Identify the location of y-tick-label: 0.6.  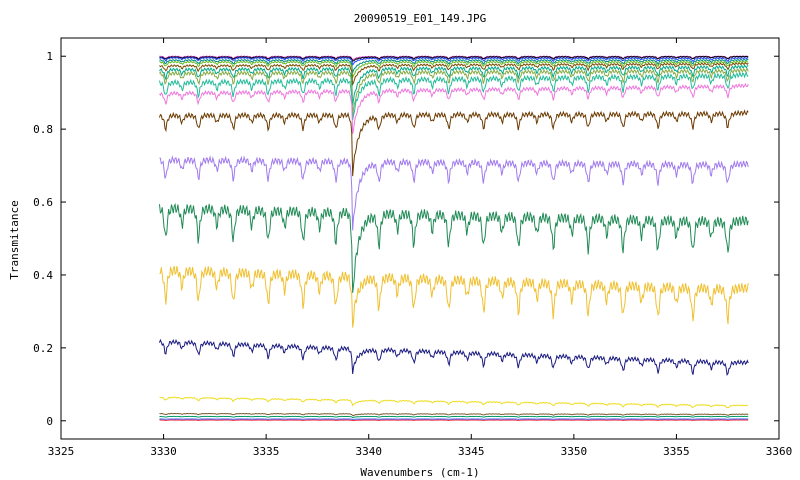
(43, 202).